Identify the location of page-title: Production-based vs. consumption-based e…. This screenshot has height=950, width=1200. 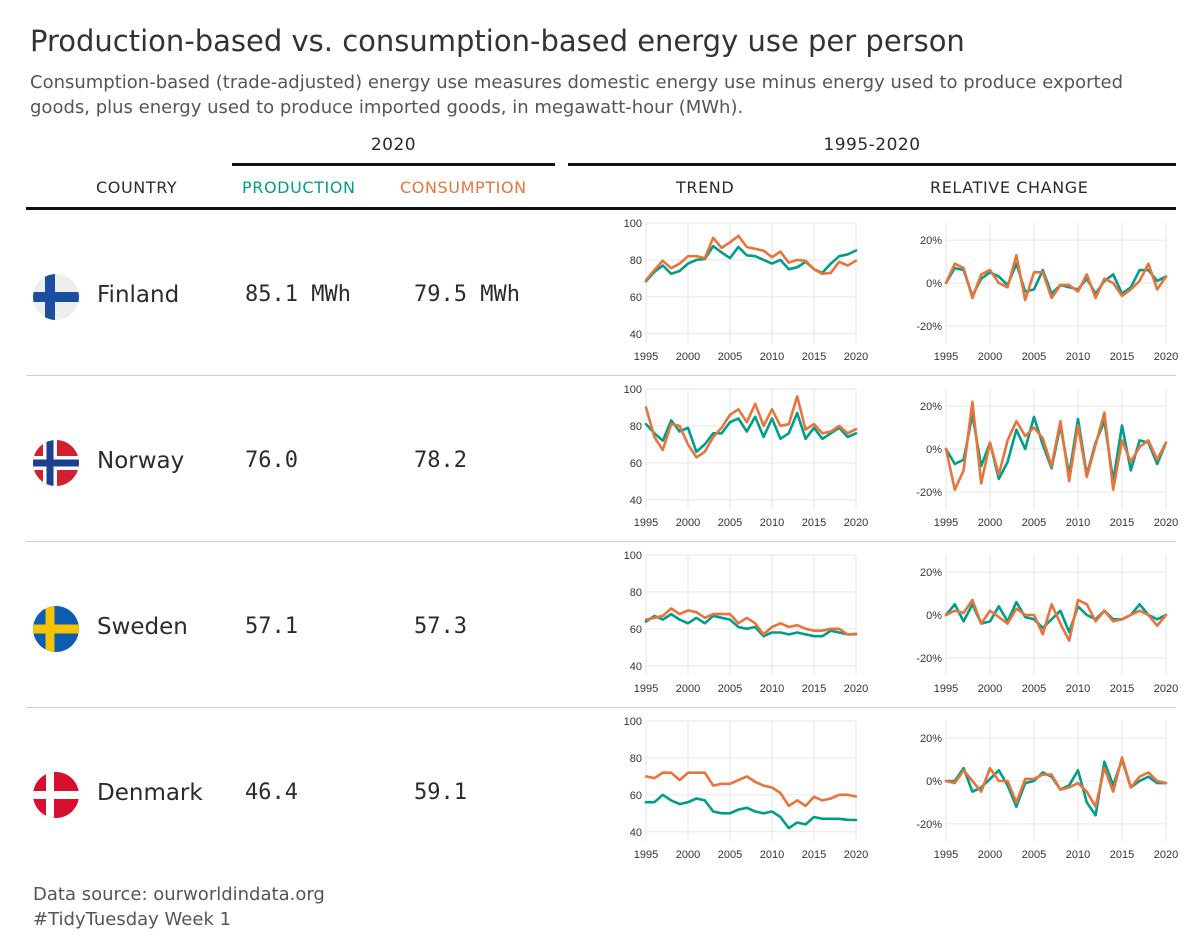
(497, 41).